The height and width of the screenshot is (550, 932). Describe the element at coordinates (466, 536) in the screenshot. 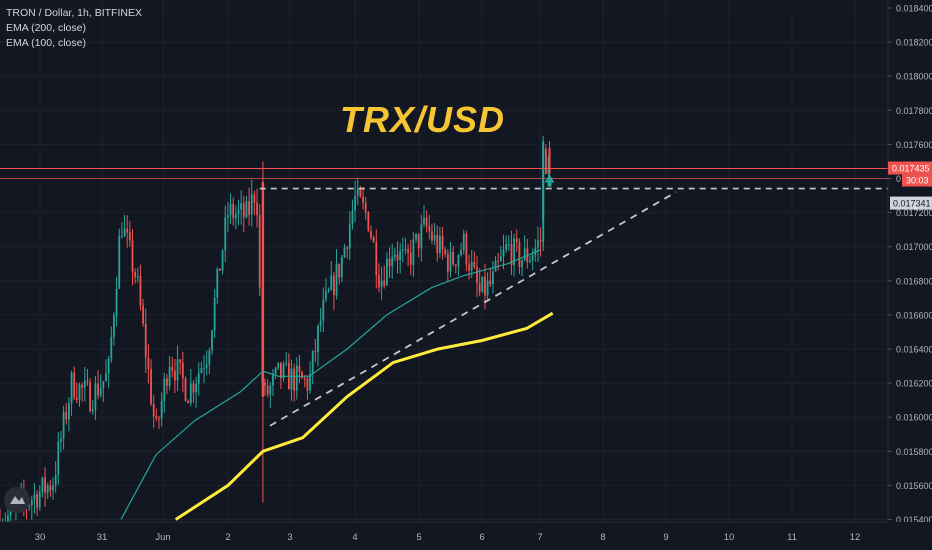

I see `time-axis-bg` at that location.